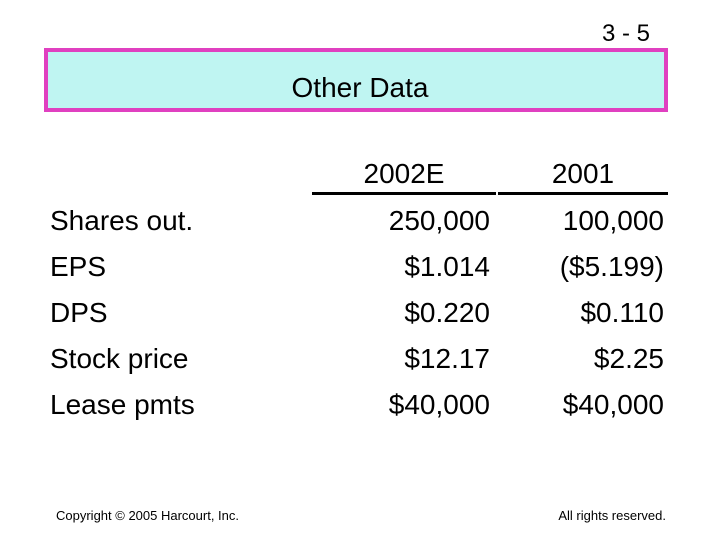 The height and width of the screenshot is (540, 720). What do you see at coordinates (612, 515) in the screenshot?
I see `rights: All rights reserved.` at bounding box center [612, 515].